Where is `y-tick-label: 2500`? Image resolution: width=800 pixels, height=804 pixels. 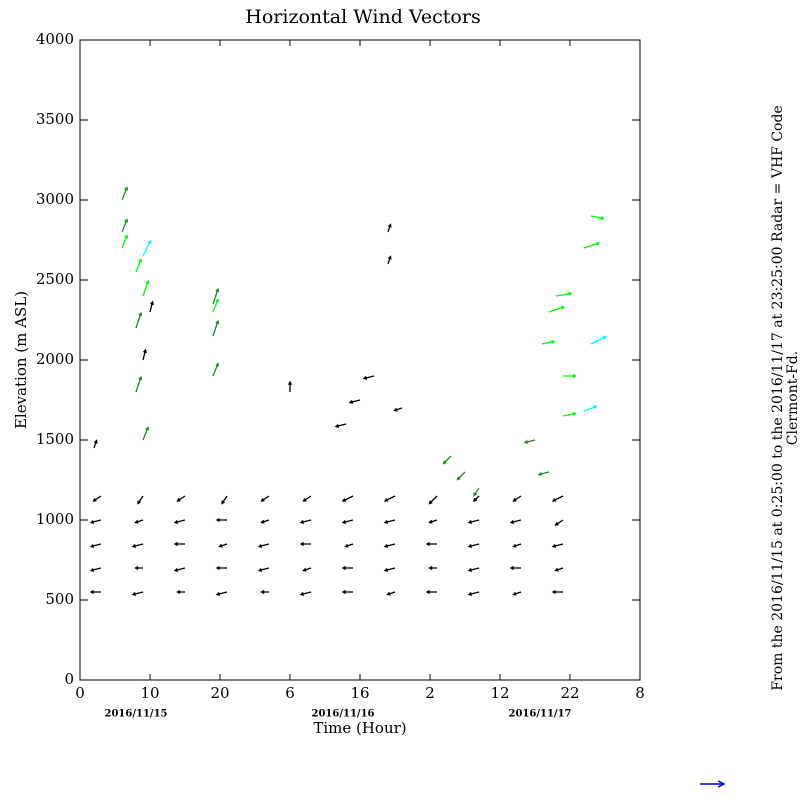 y-tick-label: 2500 is located at coordinates (55, 279).